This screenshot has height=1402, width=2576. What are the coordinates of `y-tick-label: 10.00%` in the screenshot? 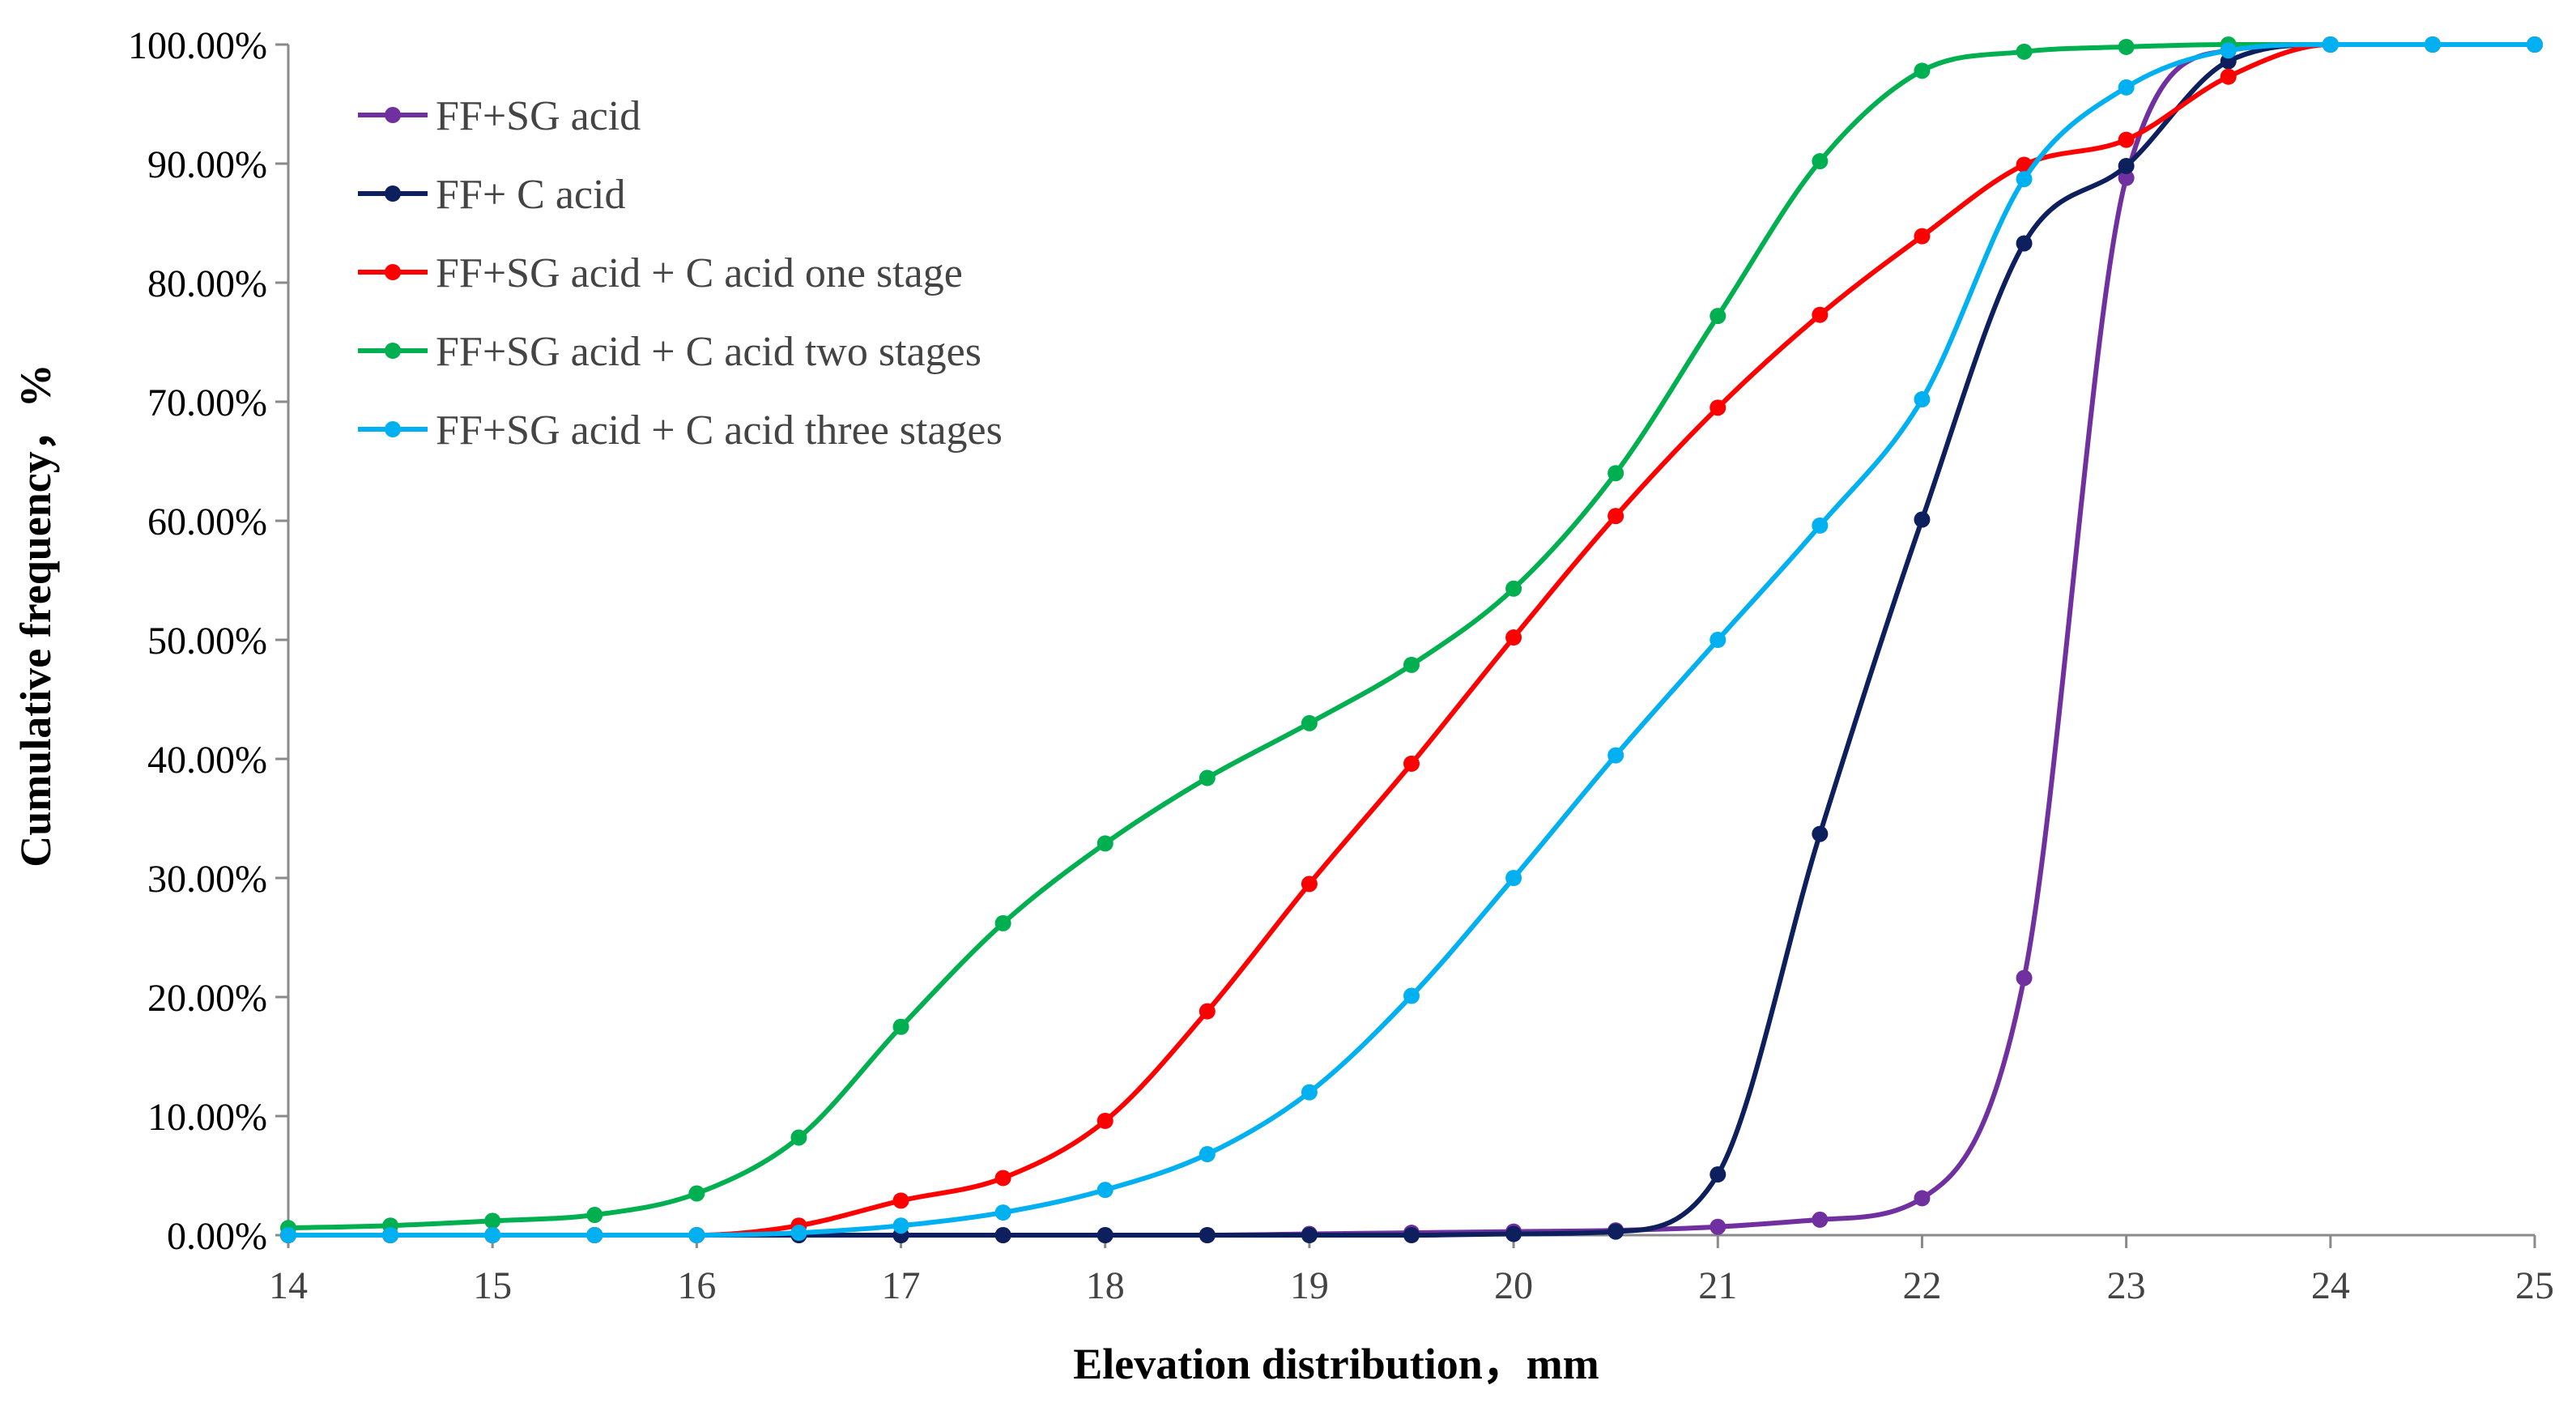 It's located at (207, 1117).